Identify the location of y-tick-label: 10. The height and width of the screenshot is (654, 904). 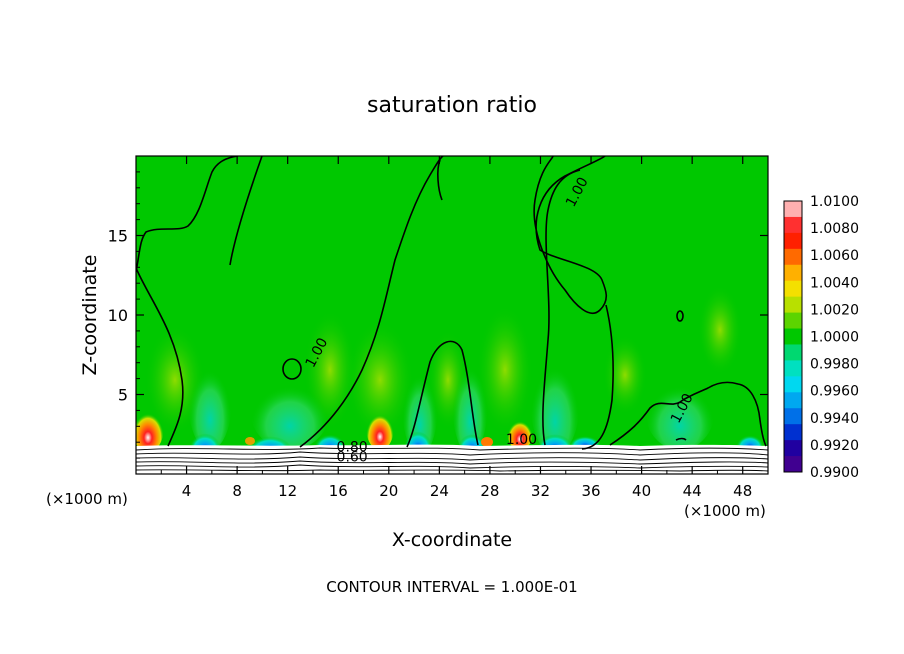
(118, 315).